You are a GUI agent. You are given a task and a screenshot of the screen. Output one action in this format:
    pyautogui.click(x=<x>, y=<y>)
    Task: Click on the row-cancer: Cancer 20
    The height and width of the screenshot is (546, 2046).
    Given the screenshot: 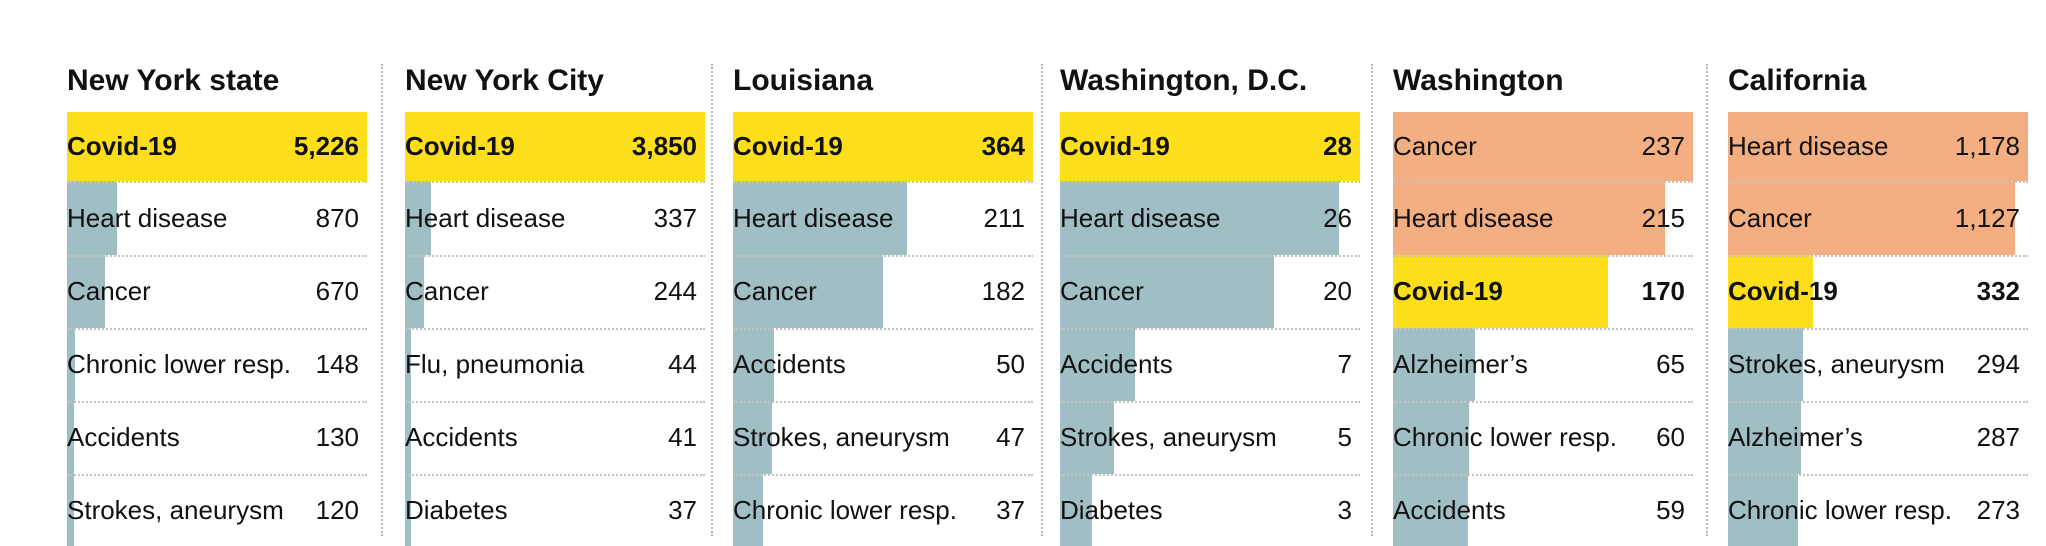 What is the action you would take?
    pyautogui.click(x=1210, y=291)
    